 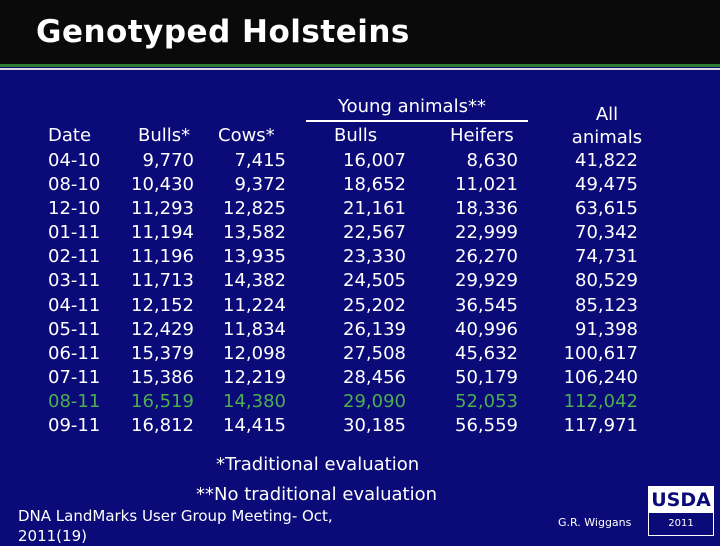 What do you see at coordinates (486, 233) in the screenshot?
I see `cell-young-heifers: 22,999` at bounding box center [486, 233].